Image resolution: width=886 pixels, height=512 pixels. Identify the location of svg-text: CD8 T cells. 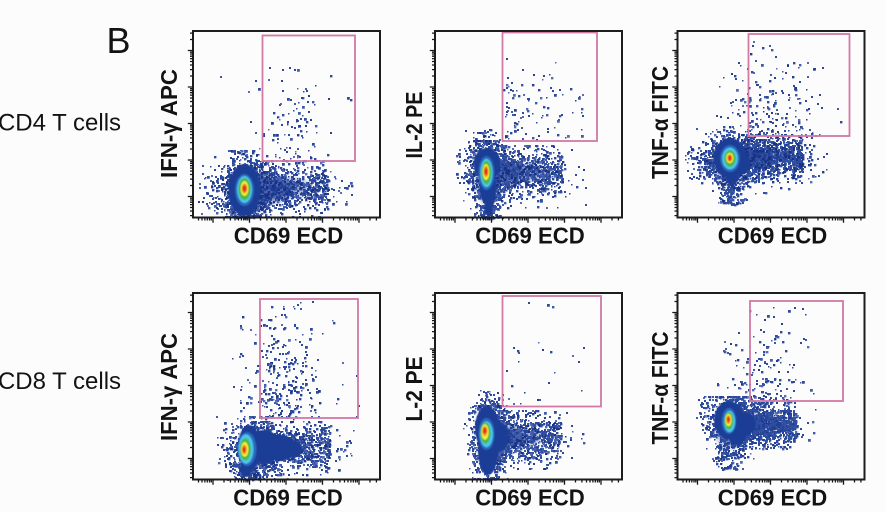
(60, 381).